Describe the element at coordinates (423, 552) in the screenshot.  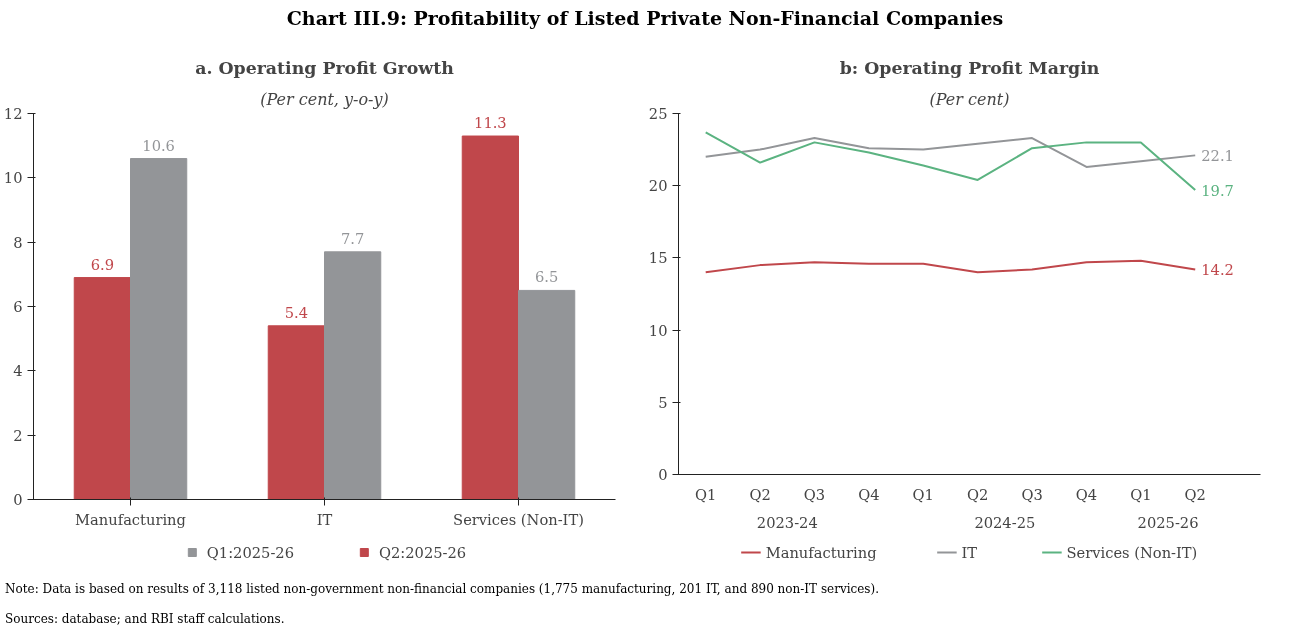
I see `legend-label: Q2:2025-26` at that location.